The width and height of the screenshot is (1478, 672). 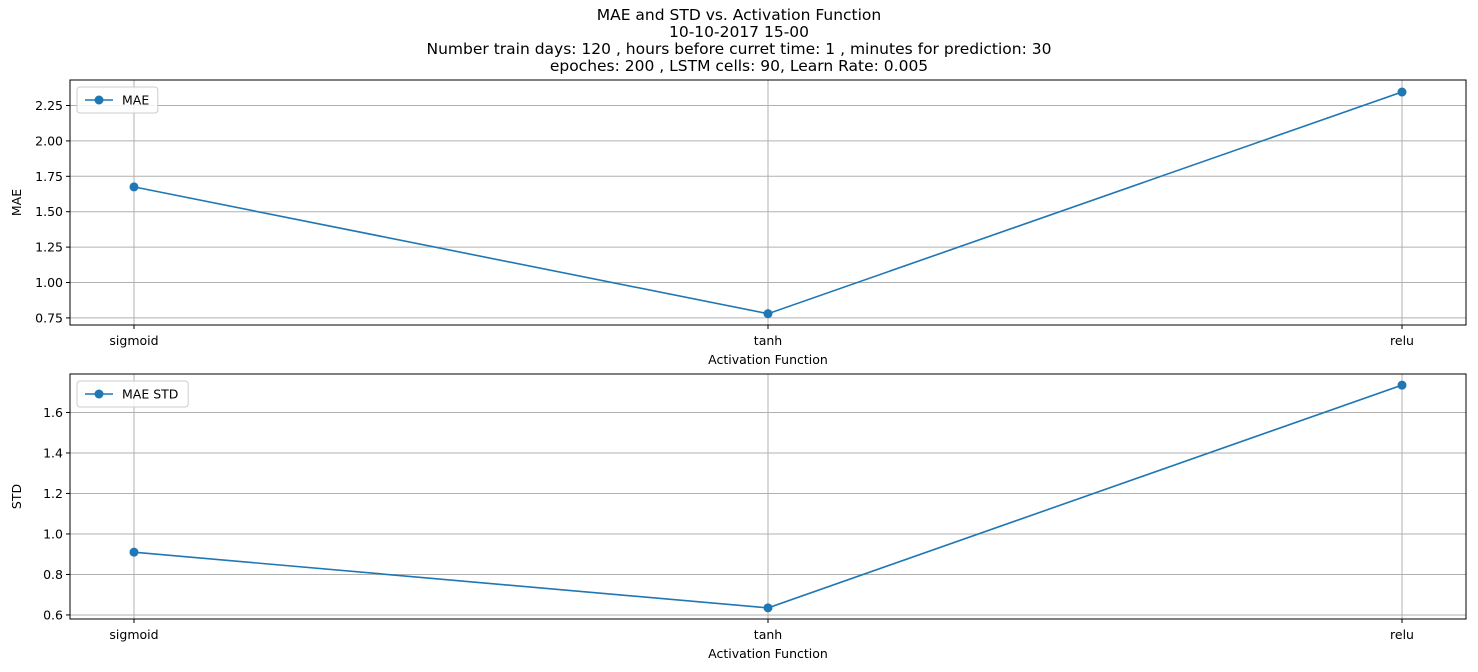 I want to click on y-tick-label: 0.75, so click(x=49, y=317).